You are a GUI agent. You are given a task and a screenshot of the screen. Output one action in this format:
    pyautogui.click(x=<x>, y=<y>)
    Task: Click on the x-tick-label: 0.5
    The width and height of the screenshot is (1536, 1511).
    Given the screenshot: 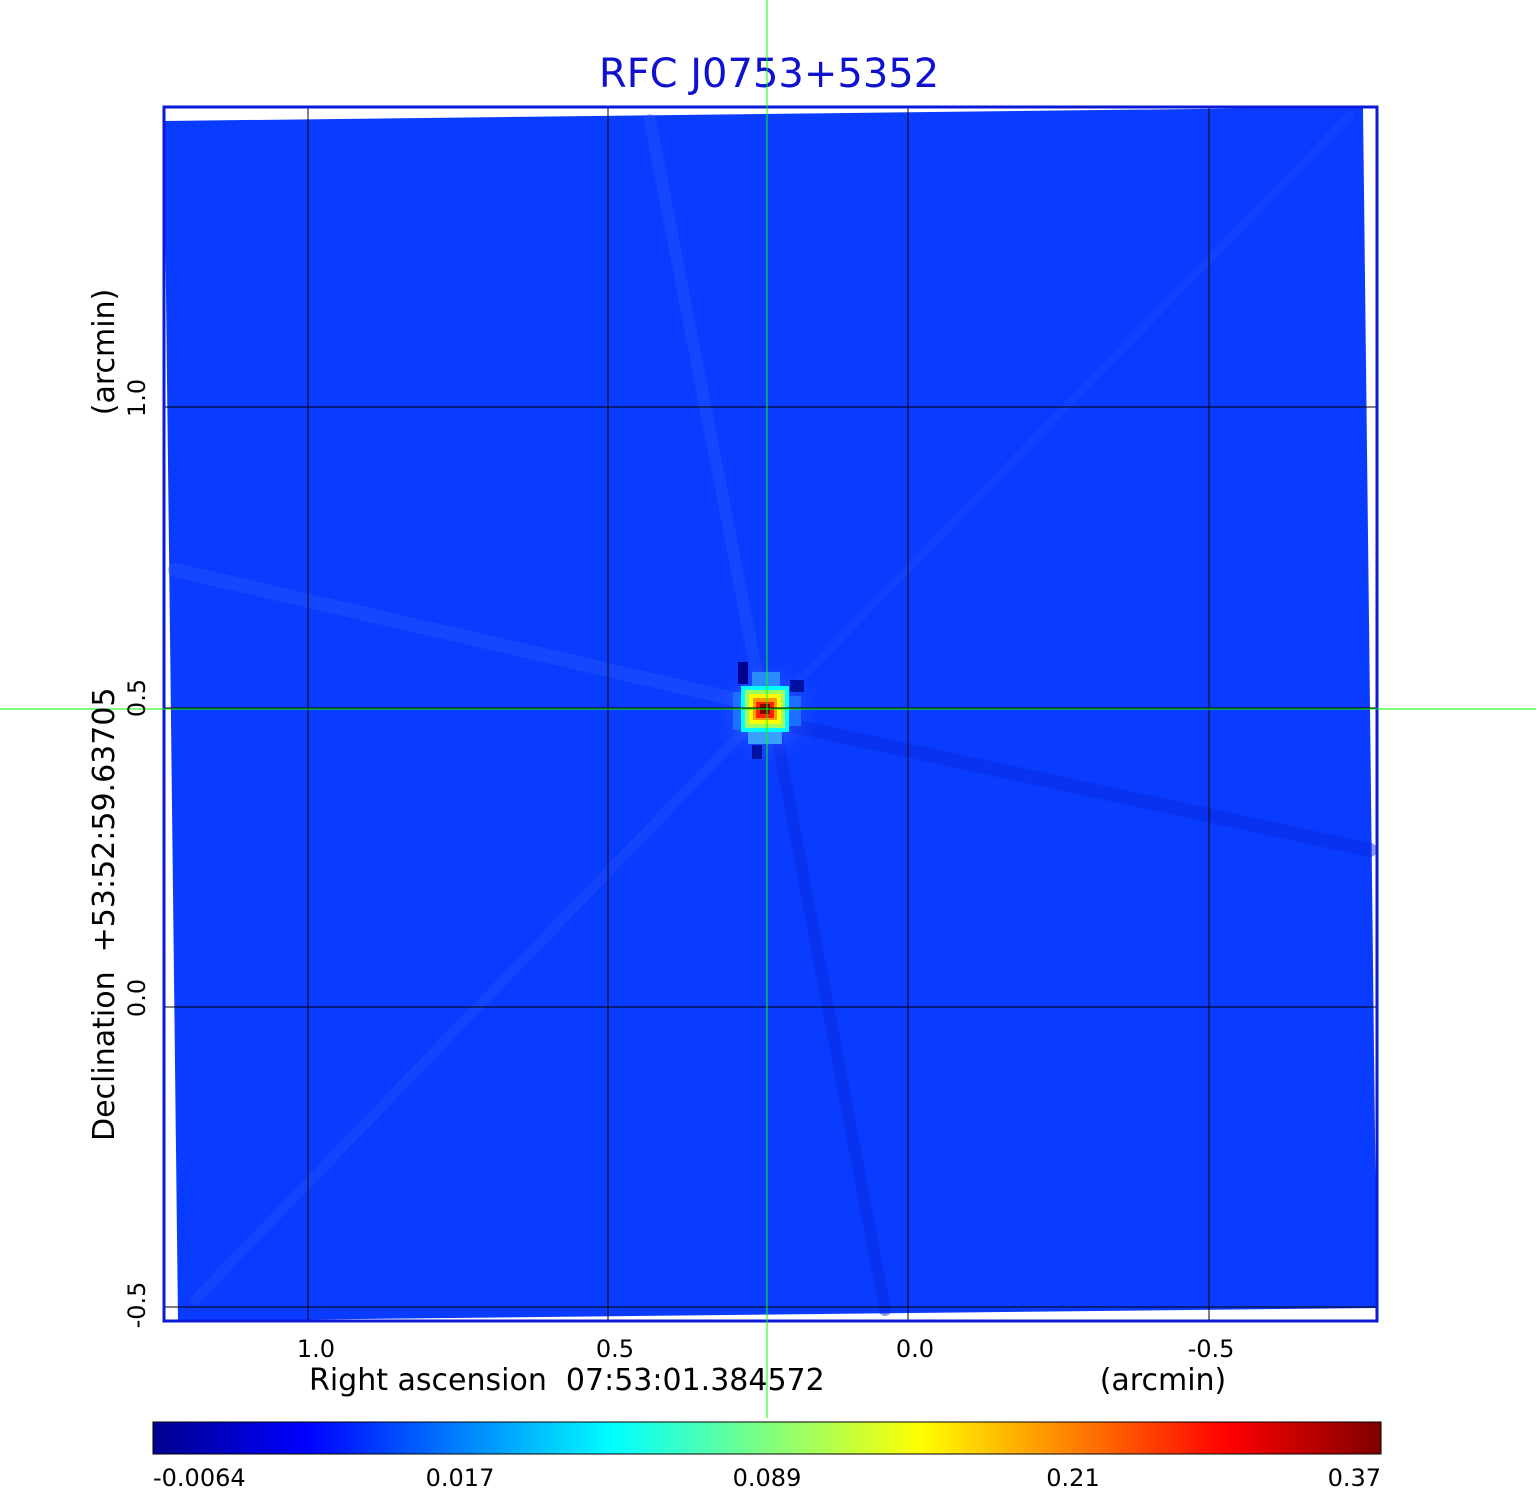 What is the action you would take?
    pyautogui.click(x=615, y=1349)
    